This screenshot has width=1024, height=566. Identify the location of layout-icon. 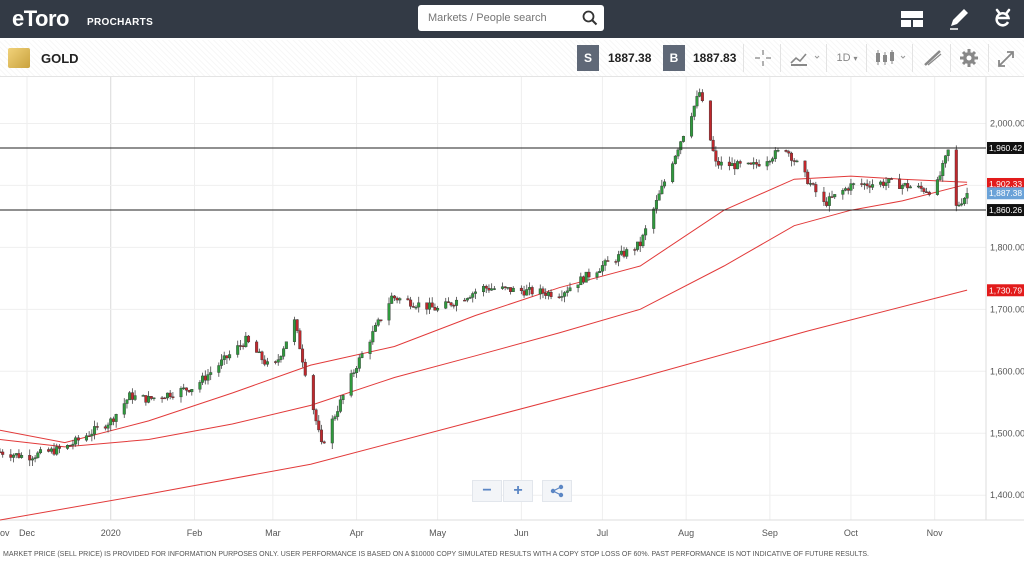
(912, 19).